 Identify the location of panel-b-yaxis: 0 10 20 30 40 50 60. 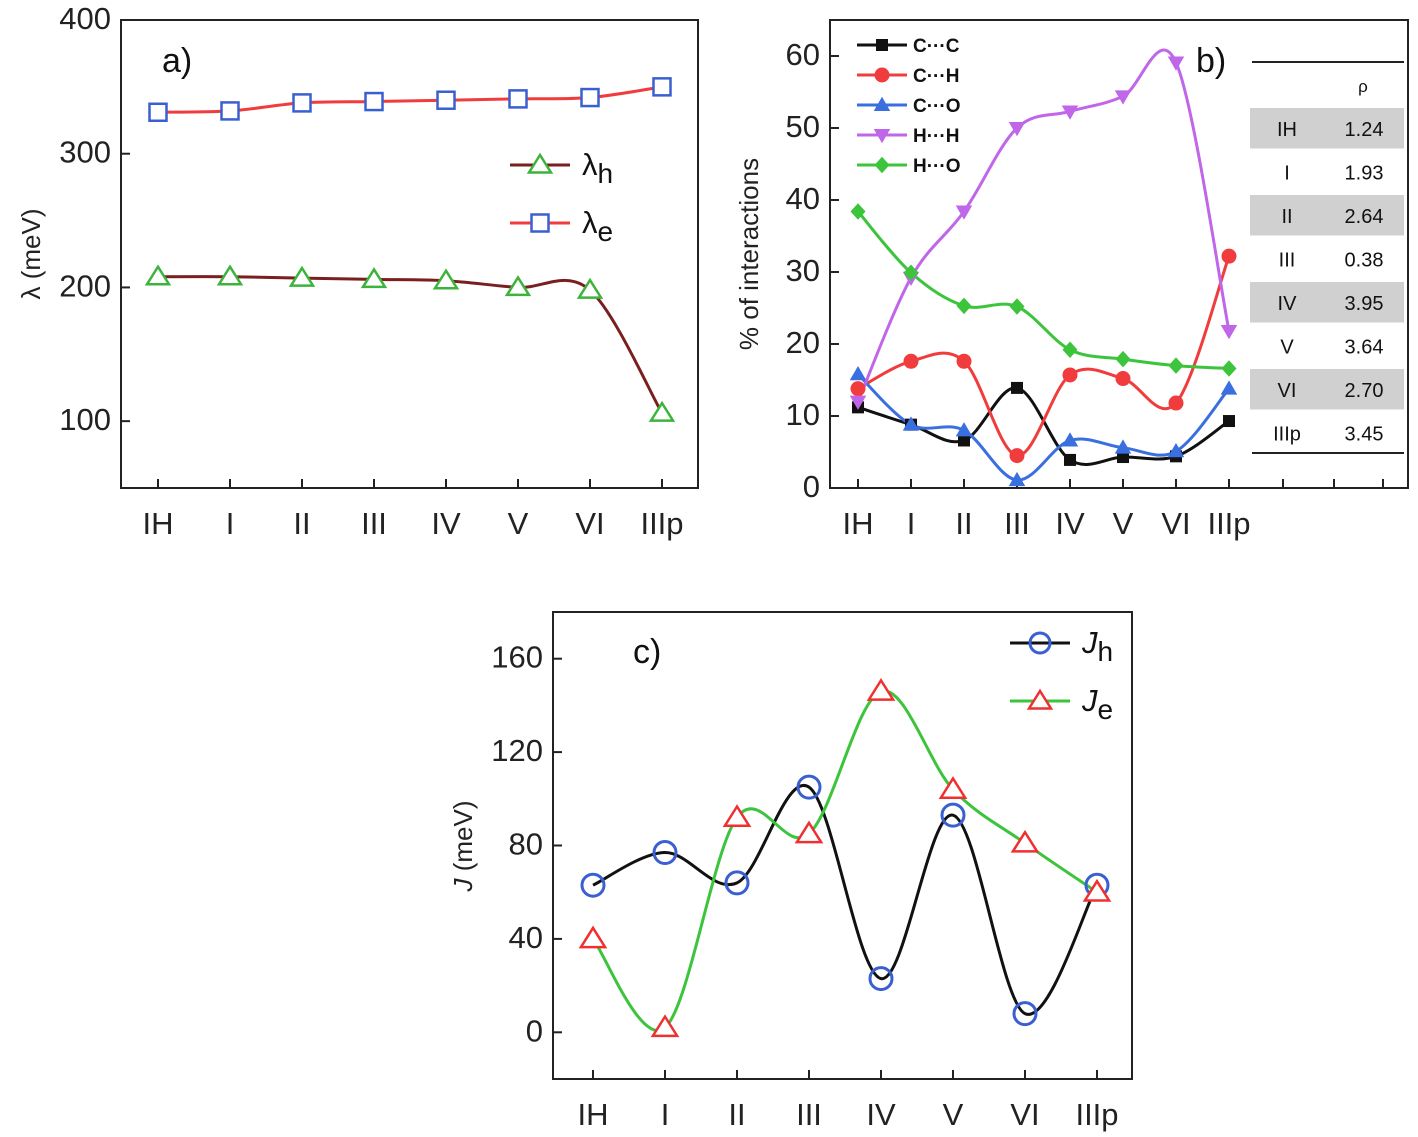
(812, 270).